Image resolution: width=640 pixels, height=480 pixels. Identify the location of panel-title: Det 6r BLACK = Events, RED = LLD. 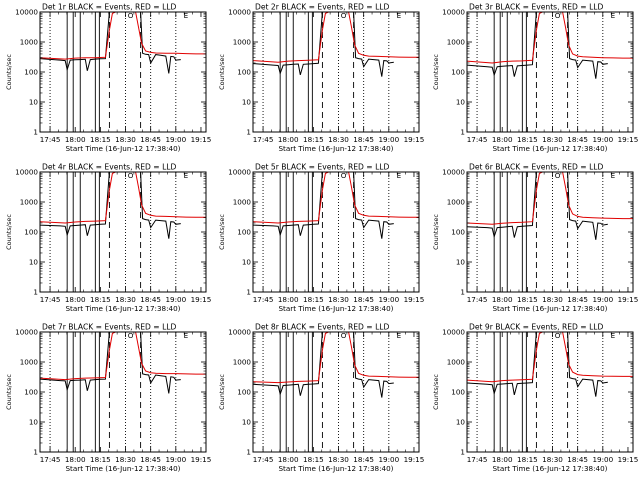
(536, 167).